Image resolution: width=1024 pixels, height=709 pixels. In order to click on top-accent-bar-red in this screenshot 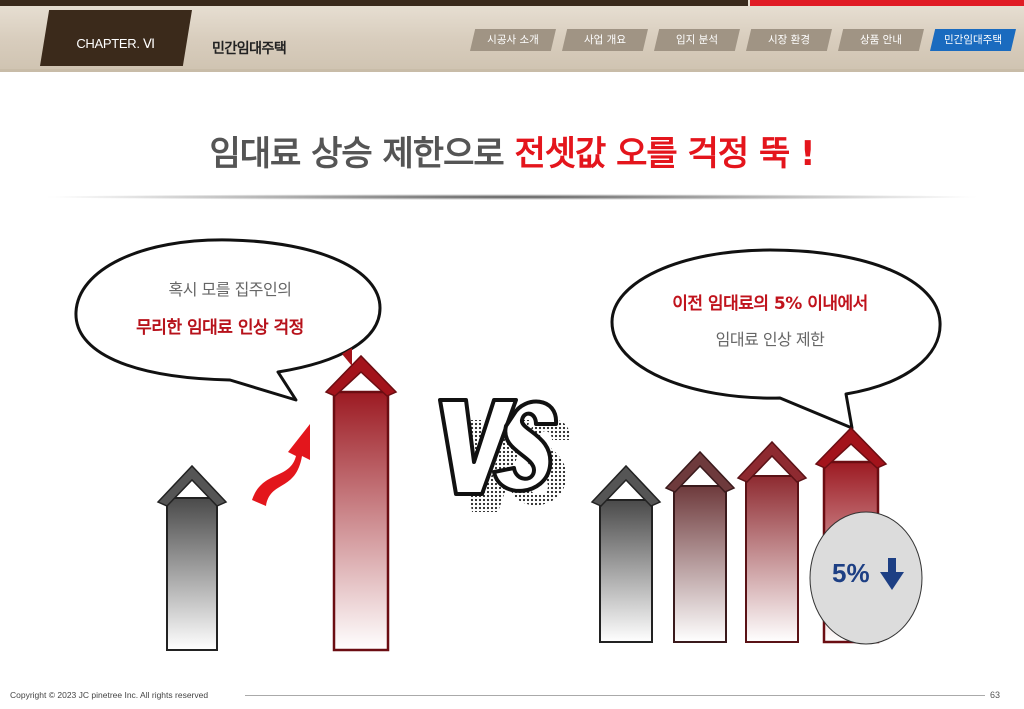, I will do `click(887, 3)`.